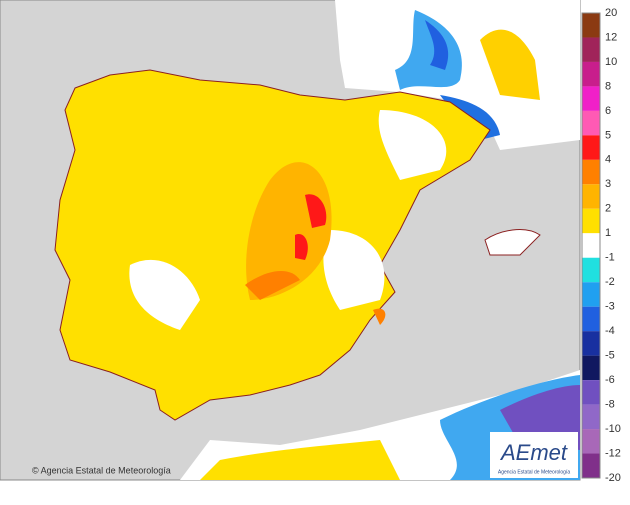  I want to click on logo: AEmet, so click(533, 452).